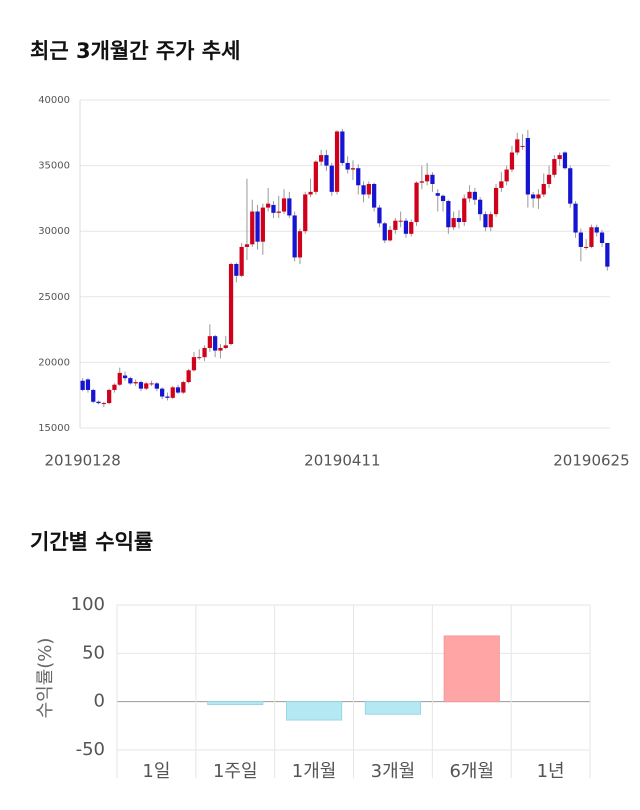 The image size is (640, 810). What do you see at coordinates (54, 166) in the screenshot?
I see `y-tick-label: 35000` at bounding box center [54, 166].